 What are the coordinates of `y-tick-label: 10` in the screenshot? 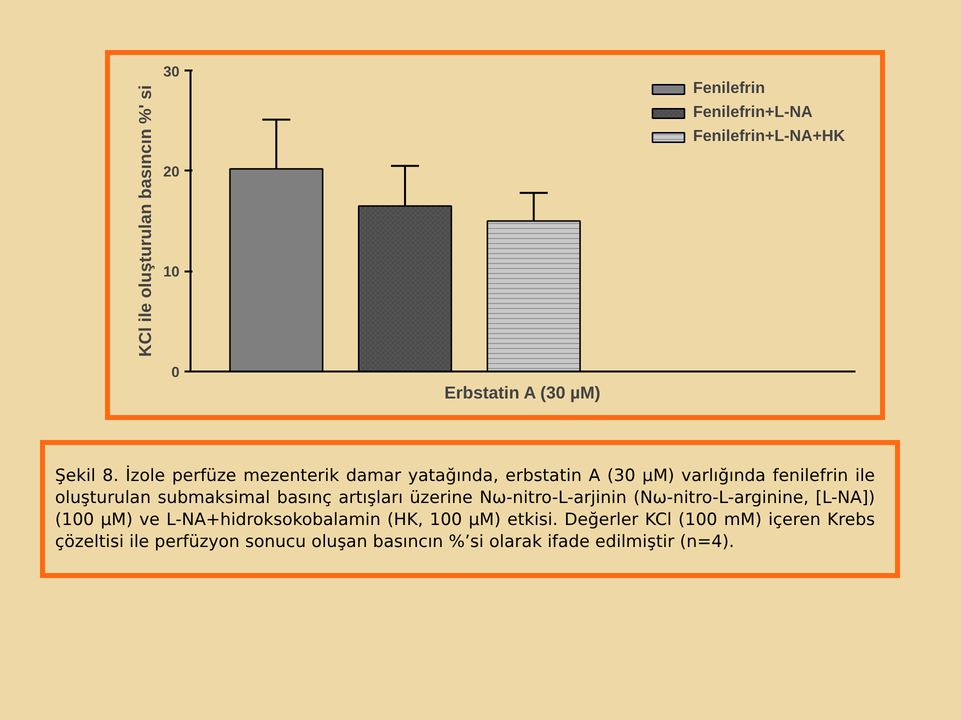 It's located at (171, 272).